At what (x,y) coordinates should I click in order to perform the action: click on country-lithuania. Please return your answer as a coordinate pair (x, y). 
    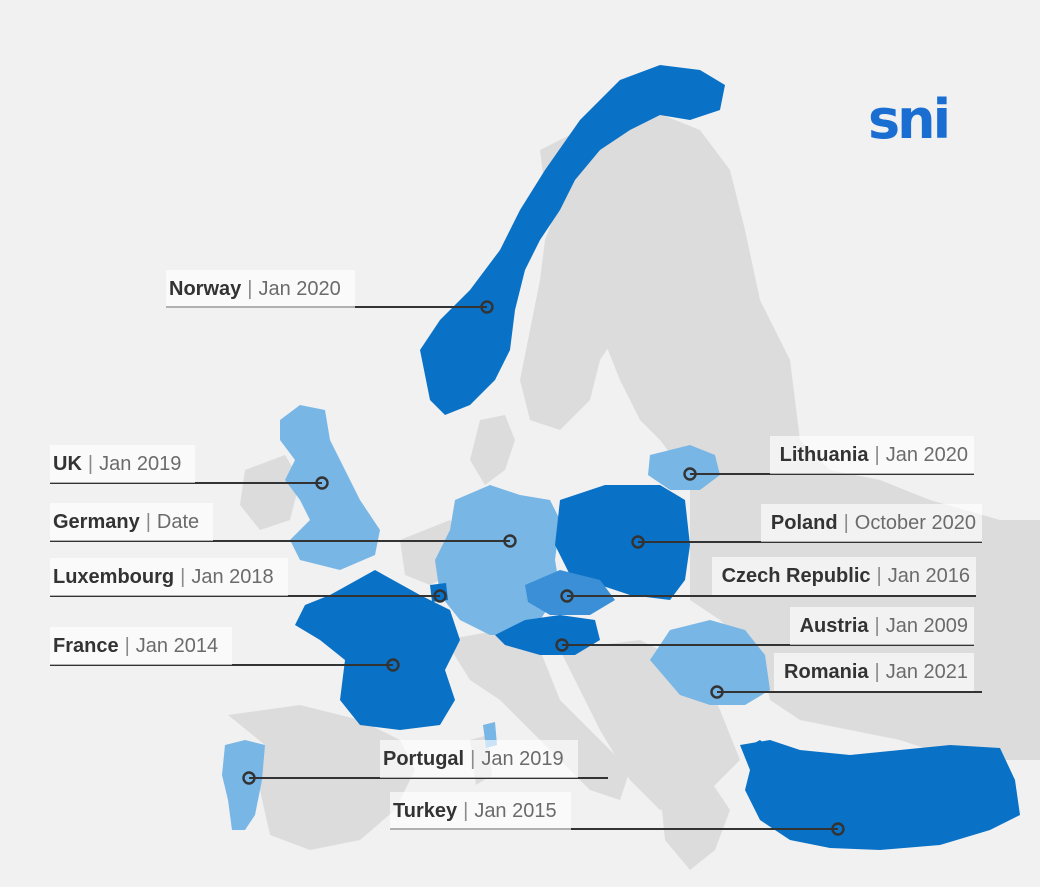
    Looking at the image, I should click on (684, 467).